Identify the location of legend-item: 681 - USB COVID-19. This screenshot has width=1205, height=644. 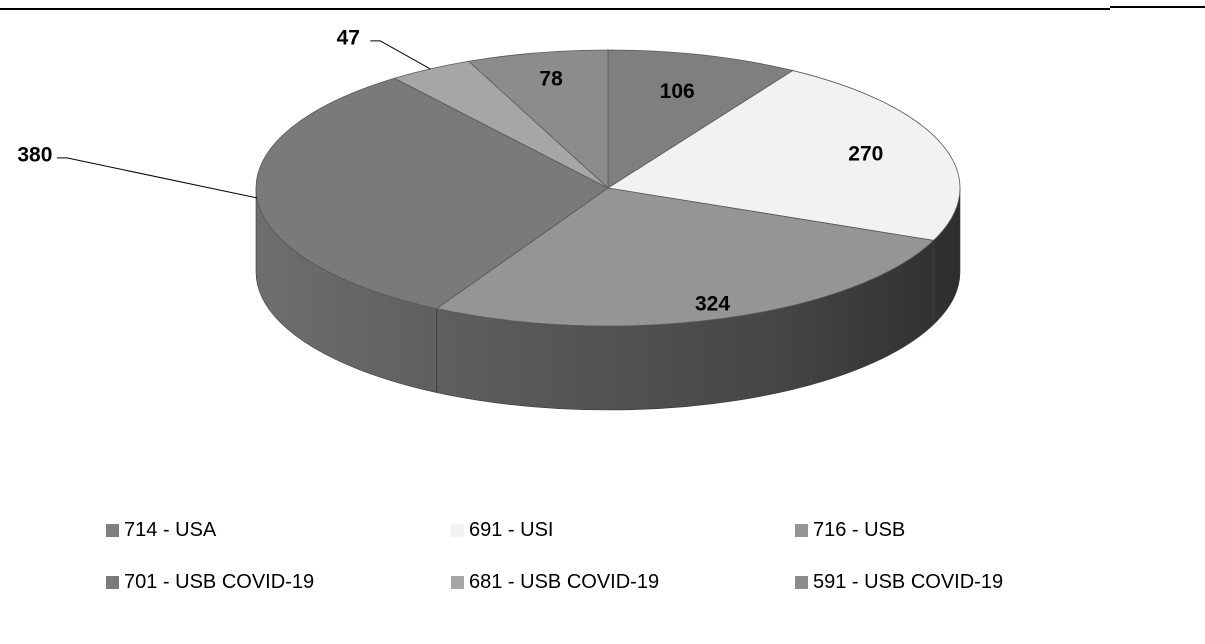
(555, 582).